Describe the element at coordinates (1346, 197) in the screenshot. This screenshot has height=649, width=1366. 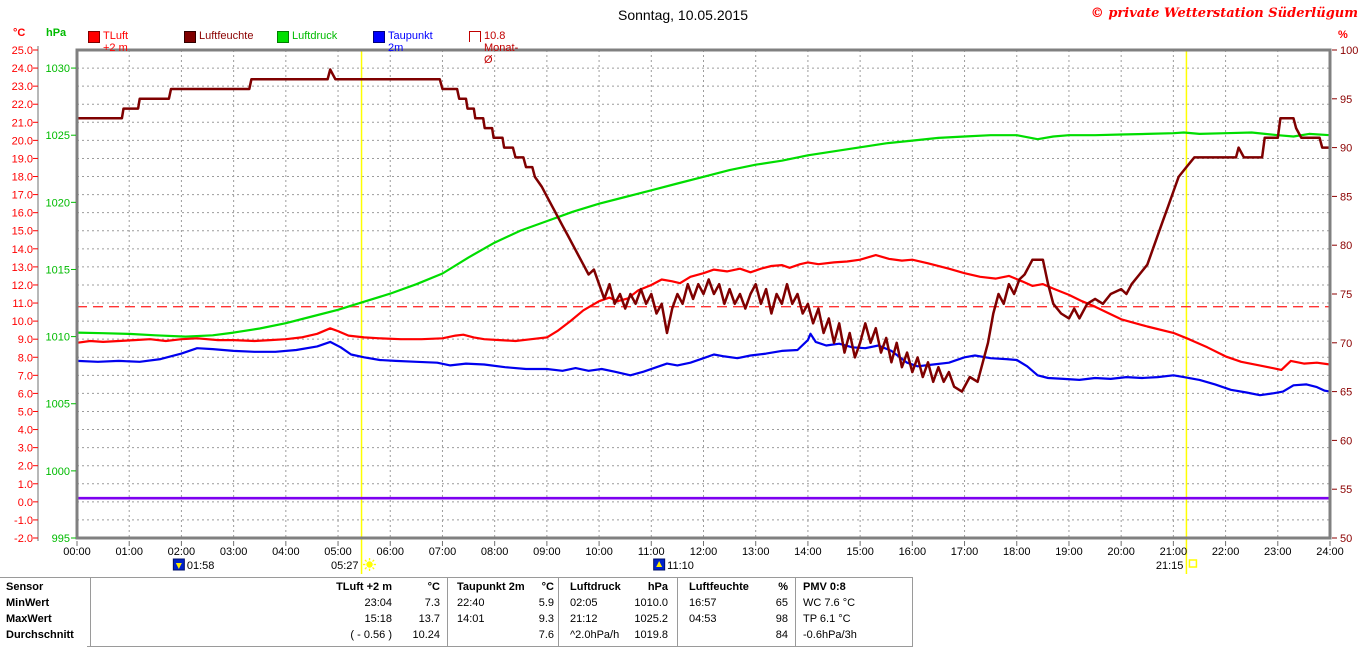
I see `humidity-tick-label: 85` at that location.